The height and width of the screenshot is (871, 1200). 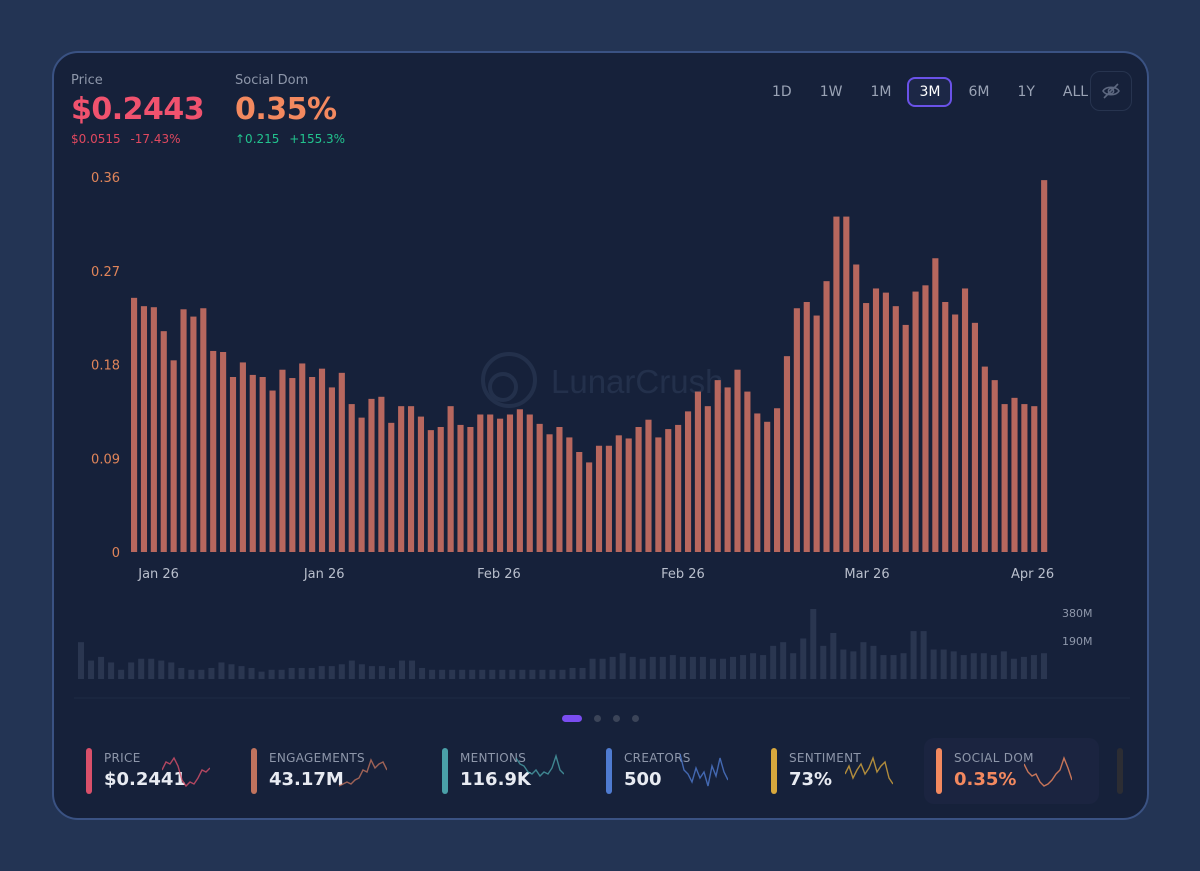 What do you see at coordinates (831, 92) in the screenshot?
I see `range-button-1w: 1W` at bounding box center [831, 92].